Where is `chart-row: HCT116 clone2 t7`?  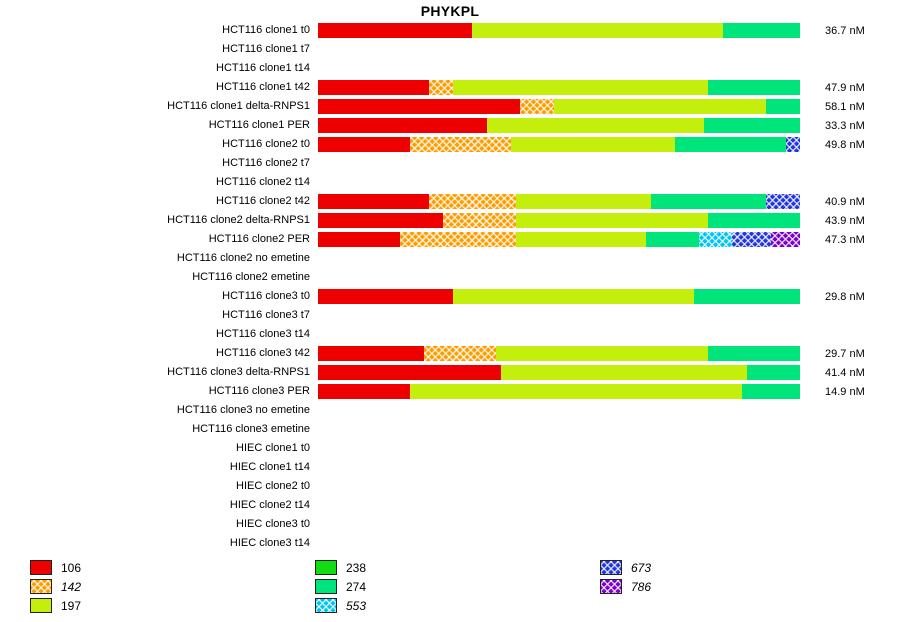 chart-row: HCT116 clone2 t7 is located at coordinates (450, 163).